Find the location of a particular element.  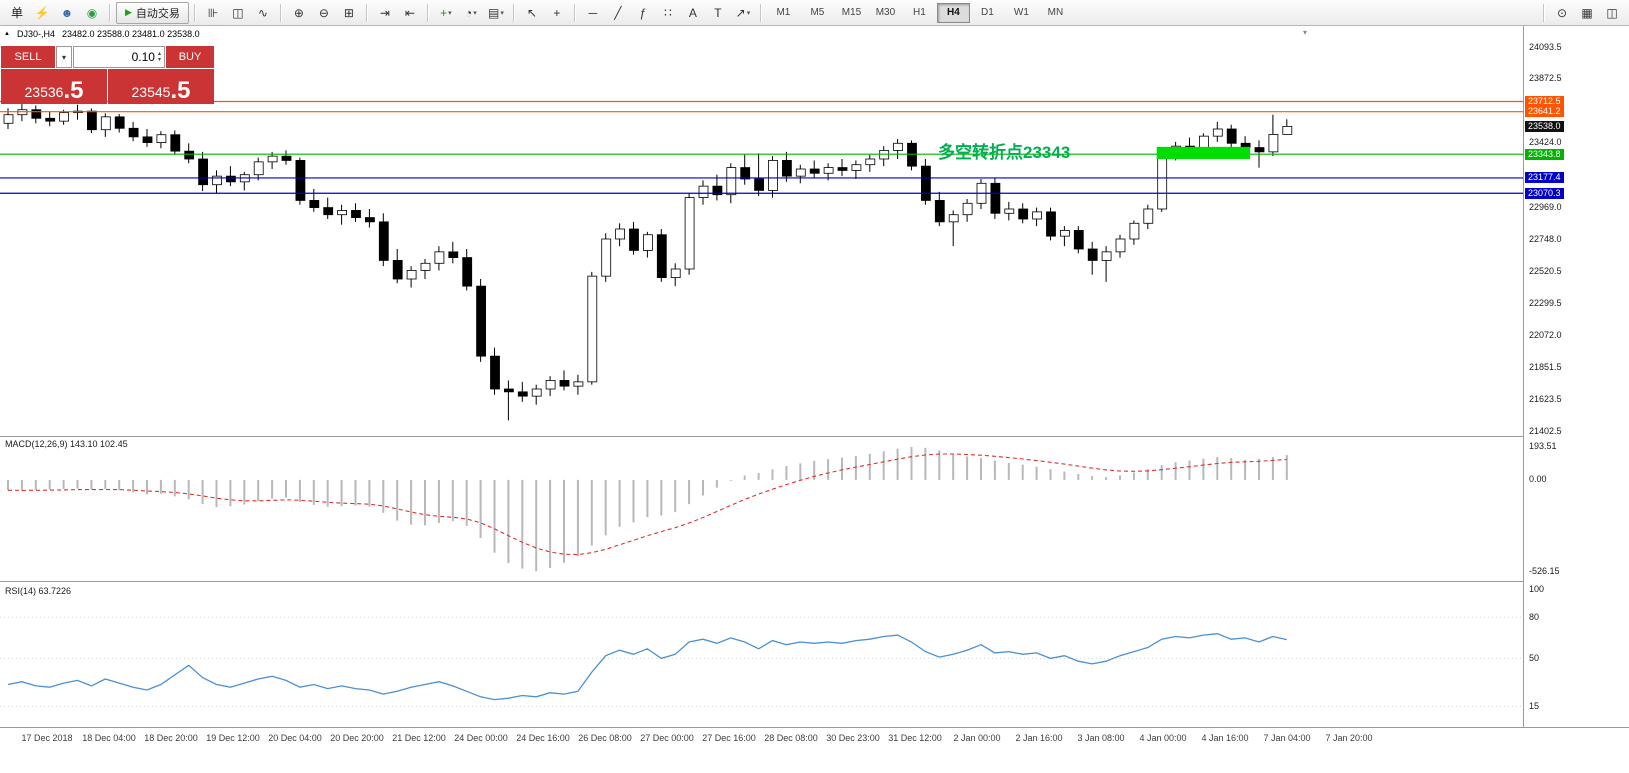

buy-price-frac: .5 is located at coordinates (180, 90).